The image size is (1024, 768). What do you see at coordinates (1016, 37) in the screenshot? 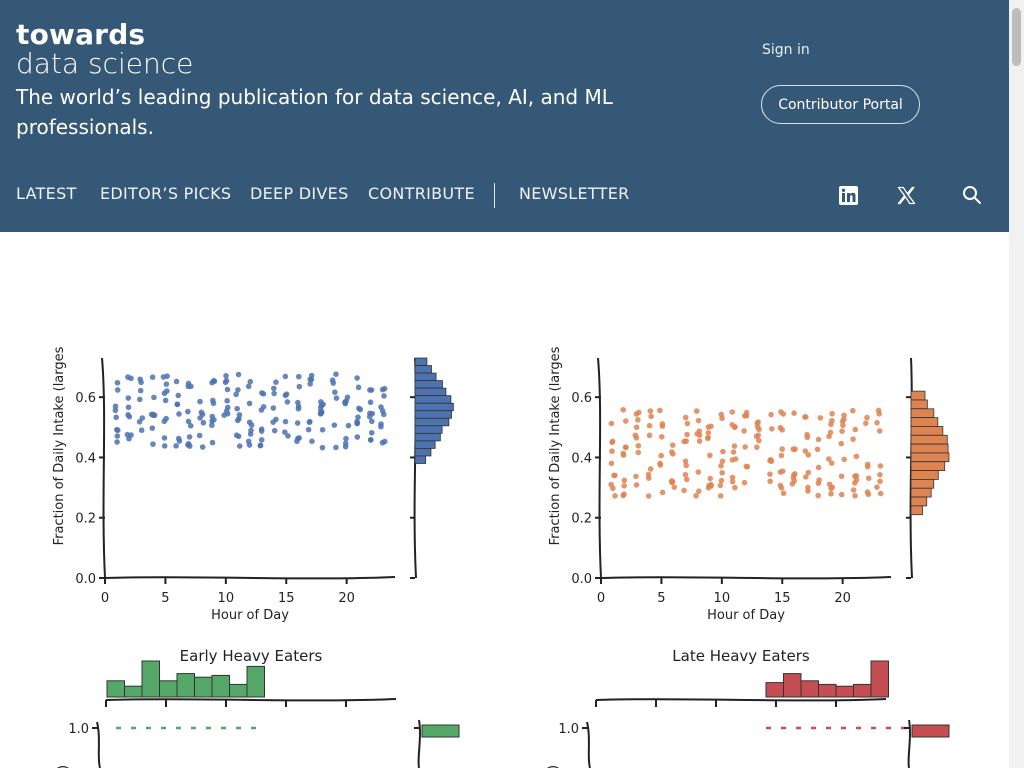
I see `scrollbar-thumb` at bounding box center [1016, 37].